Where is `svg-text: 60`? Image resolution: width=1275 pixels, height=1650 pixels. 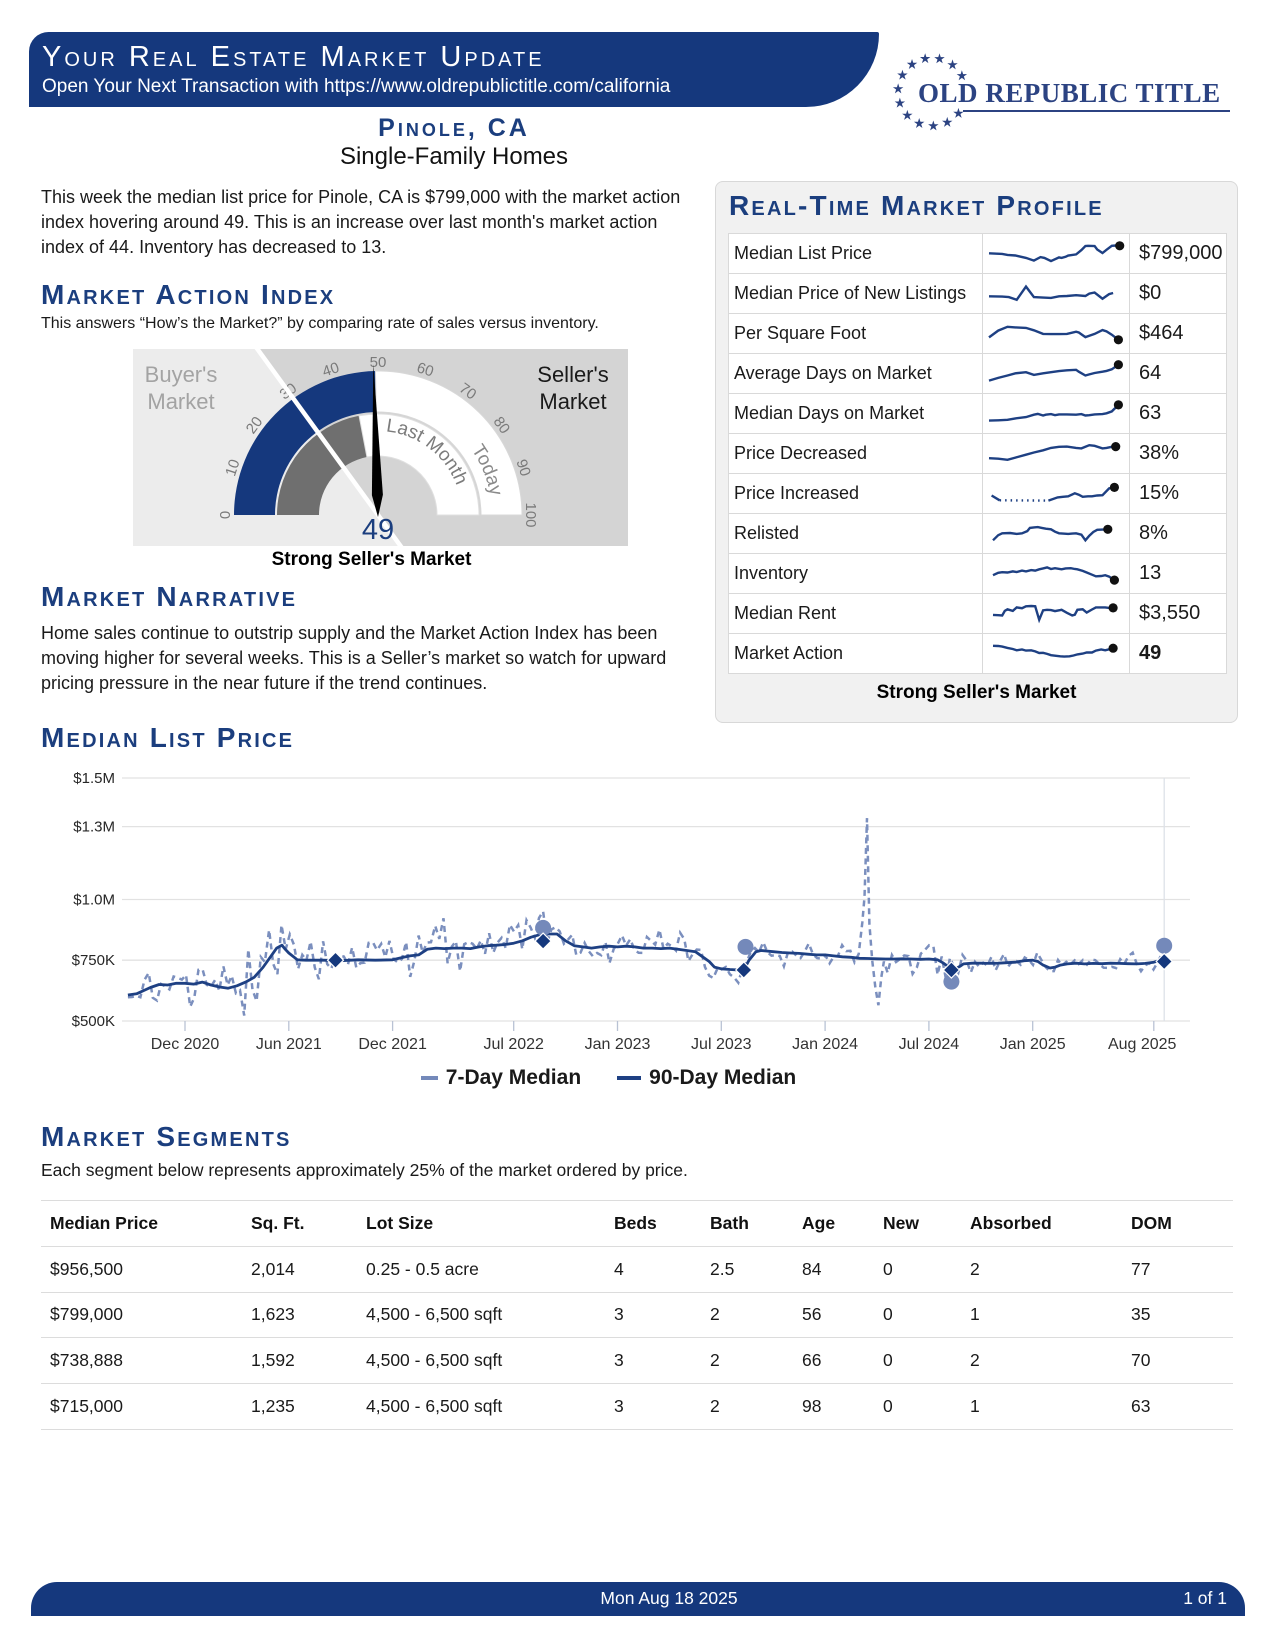
svg-text: 60 is located at coordinates (425, 369).